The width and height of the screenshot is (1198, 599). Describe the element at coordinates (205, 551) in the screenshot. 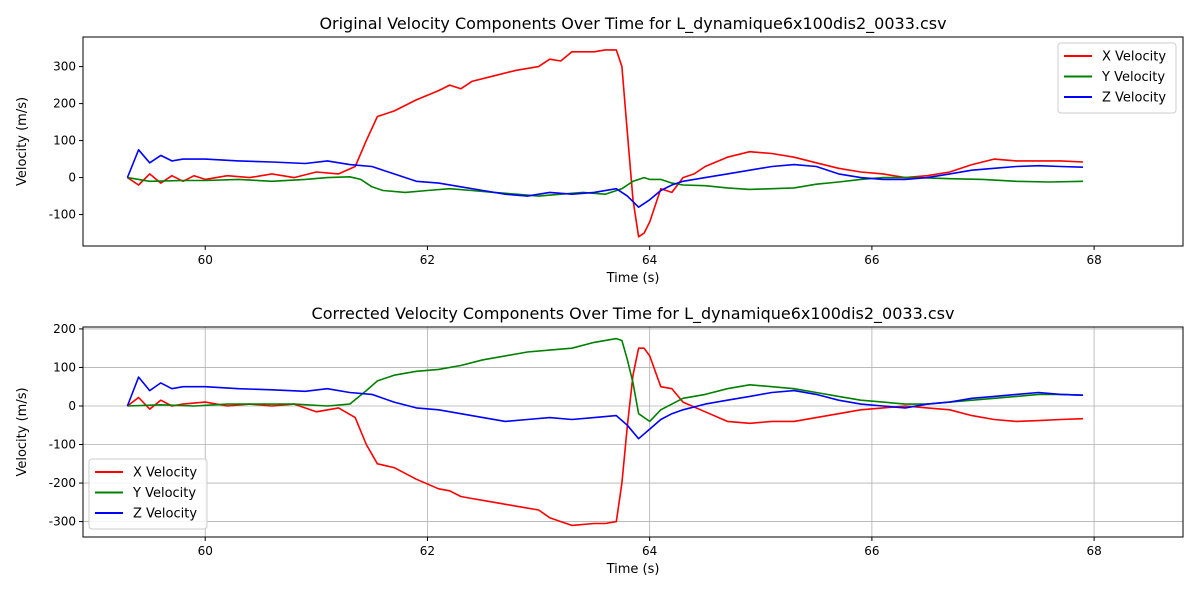

I see `chart1-xtick-label-0: 60` at that location.